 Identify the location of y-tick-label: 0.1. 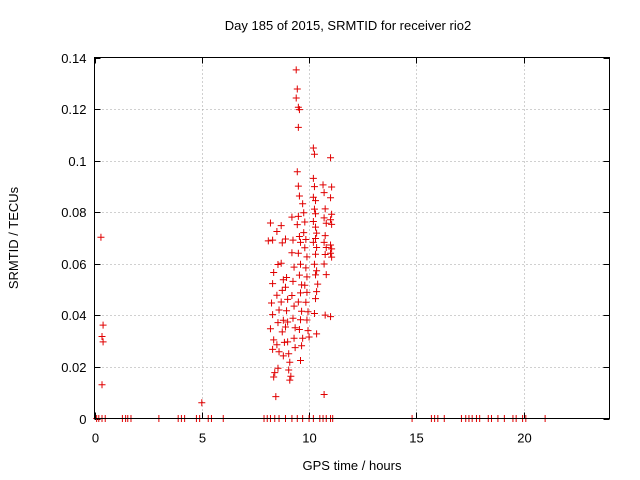
(77, 161).